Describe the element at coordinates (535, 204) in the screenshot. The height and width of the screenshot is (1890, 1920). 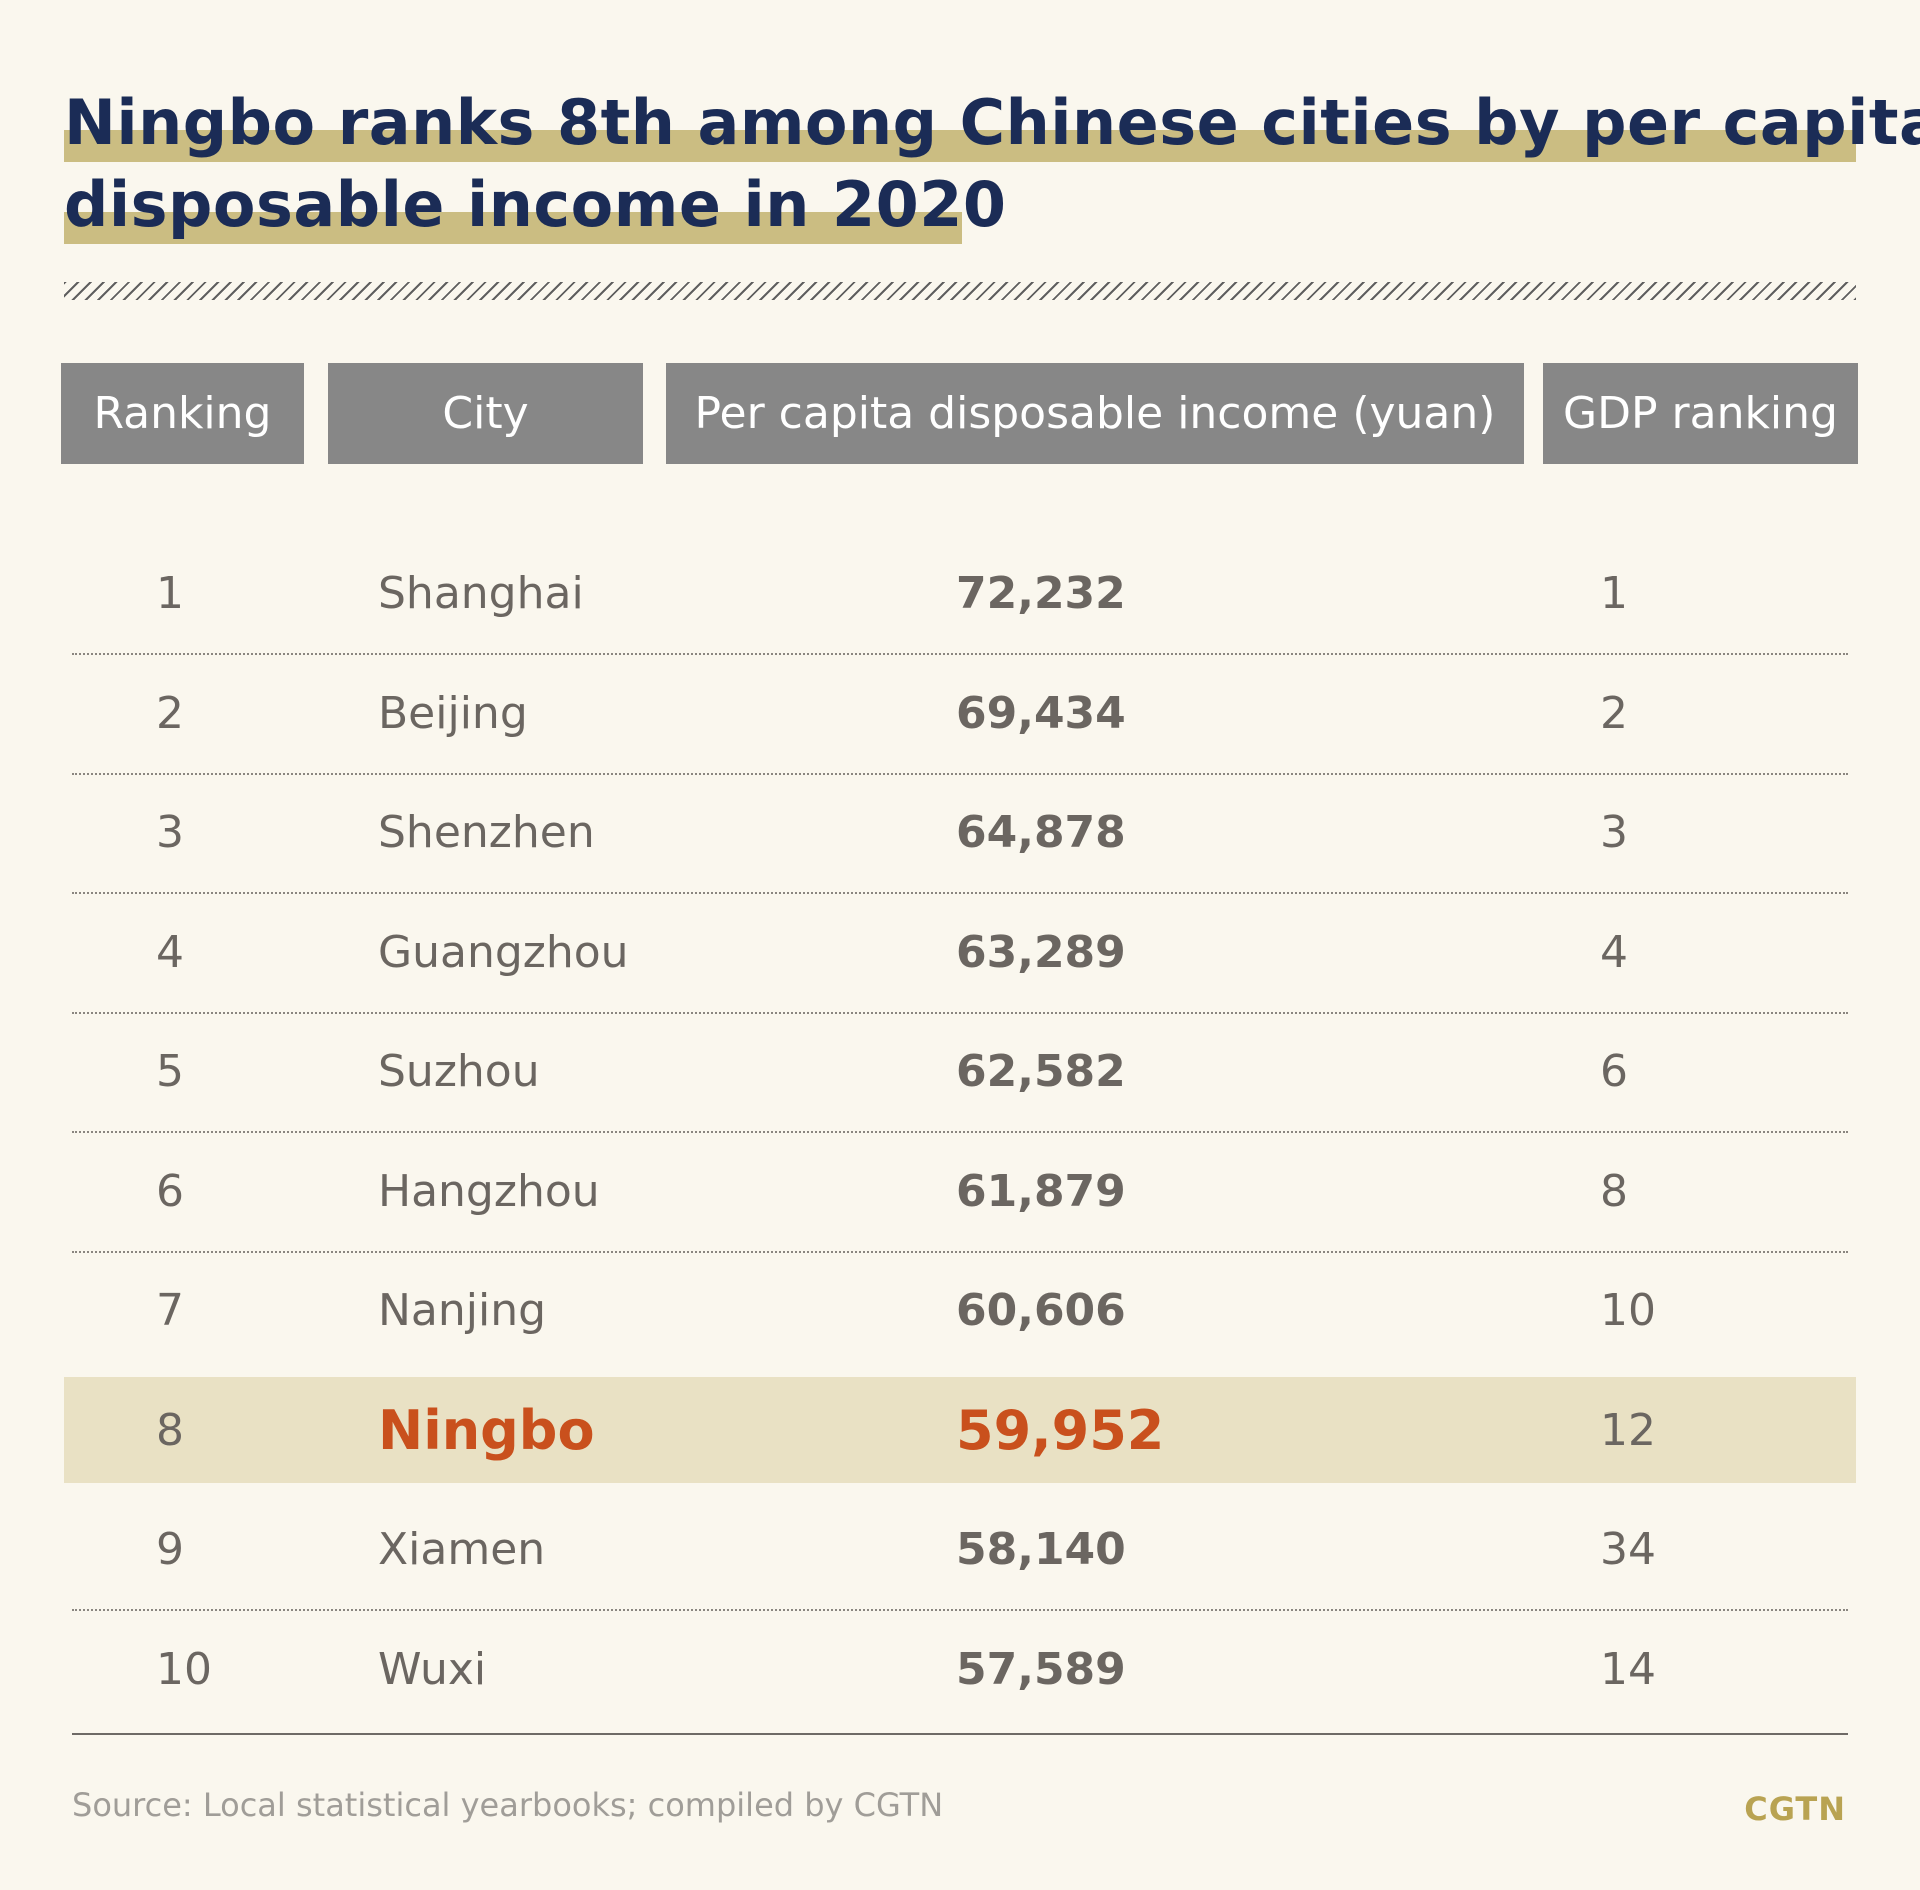
I see `title-line-2: disposable income in 2020` at that location.